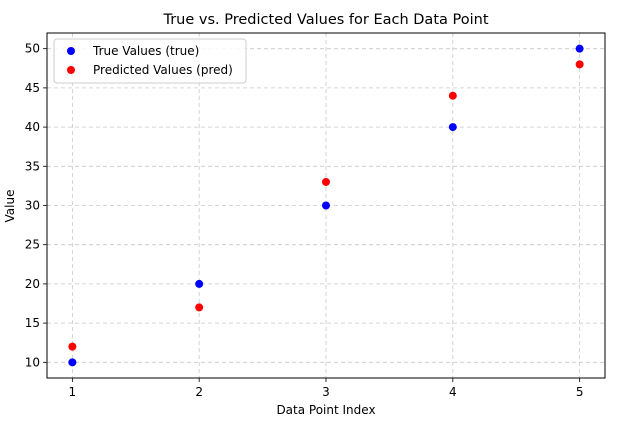 The width and height of the screenshot is (629, 427). I want to click on x-tick-label: 1, so click(73, 392).